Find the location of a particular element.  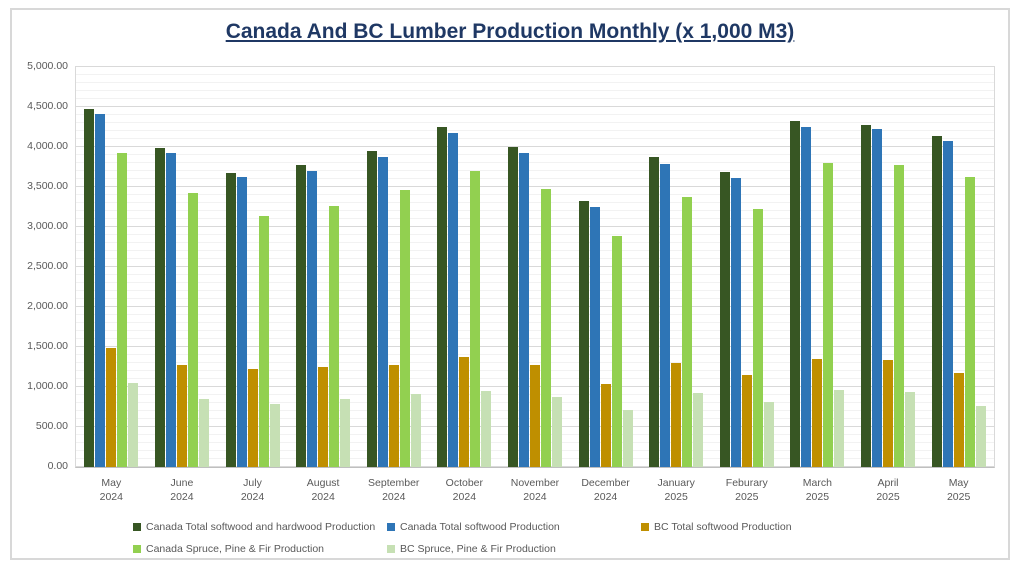

y-axis-tick-label: 0.00 is located at coordinates (57, 466).